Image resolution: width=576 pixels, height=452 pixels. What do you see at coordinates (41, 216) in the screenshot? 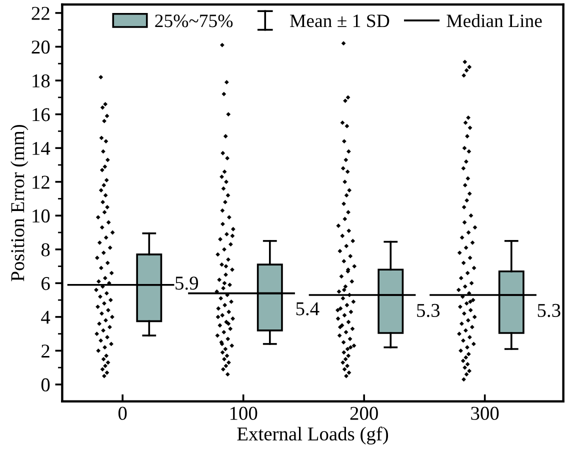
I see `y-tick-label: 10` at bounding box center [41, 216].